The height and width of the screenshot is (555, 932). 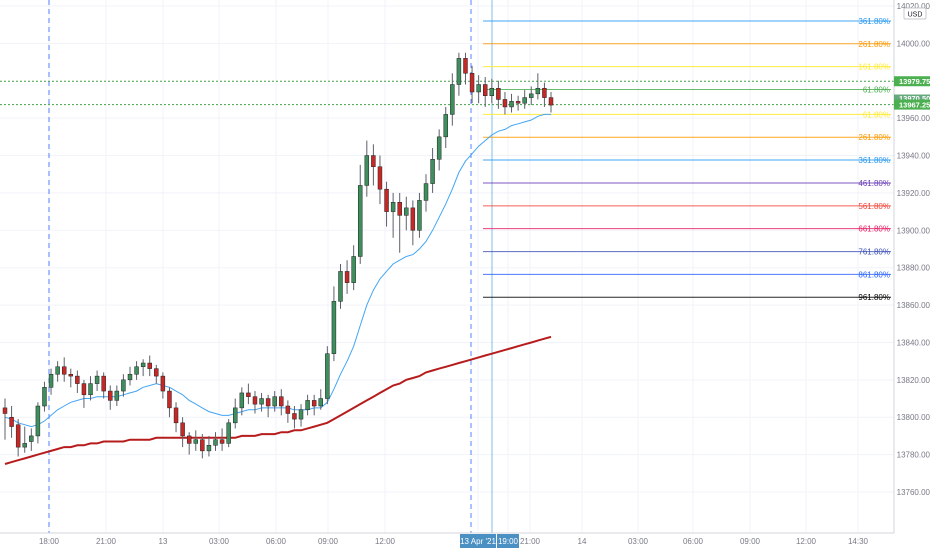 What do you see at coordinates (447, 93) in the screenshot?
I see `price-lines` at bounding box center [447, 93].